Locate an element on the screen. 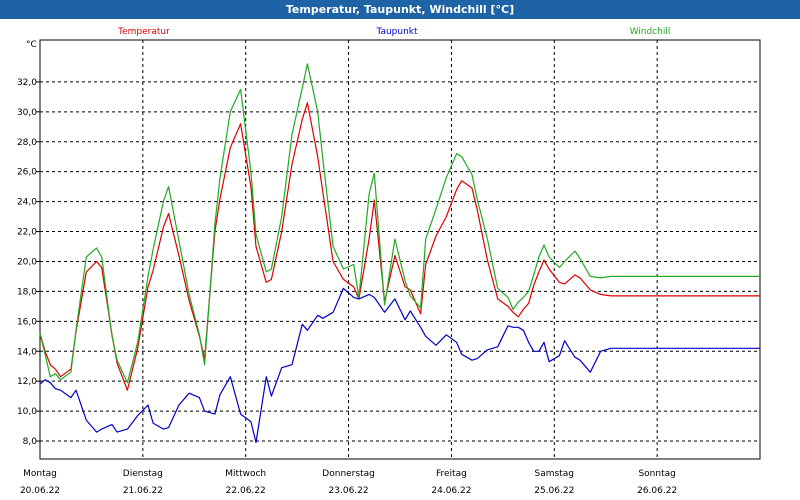 The width and height of the screenshot is (800, 500). legend-temperatur: Temperatur is located at coordinates (143, 32).